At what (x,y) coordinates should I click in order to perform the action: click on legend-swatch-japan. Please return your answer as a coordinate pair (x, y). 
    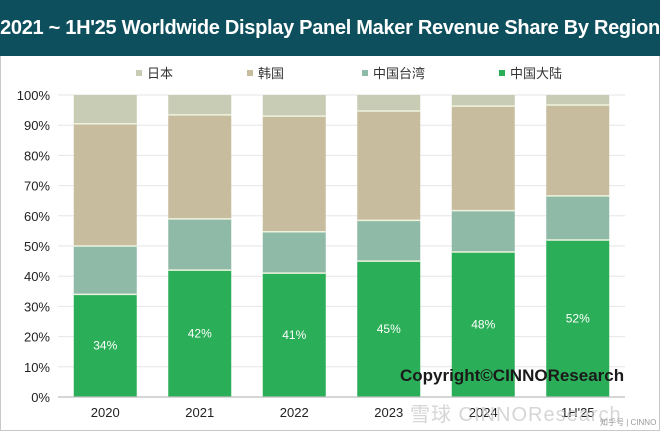
    Looking at the image, I should click on (139, 72).